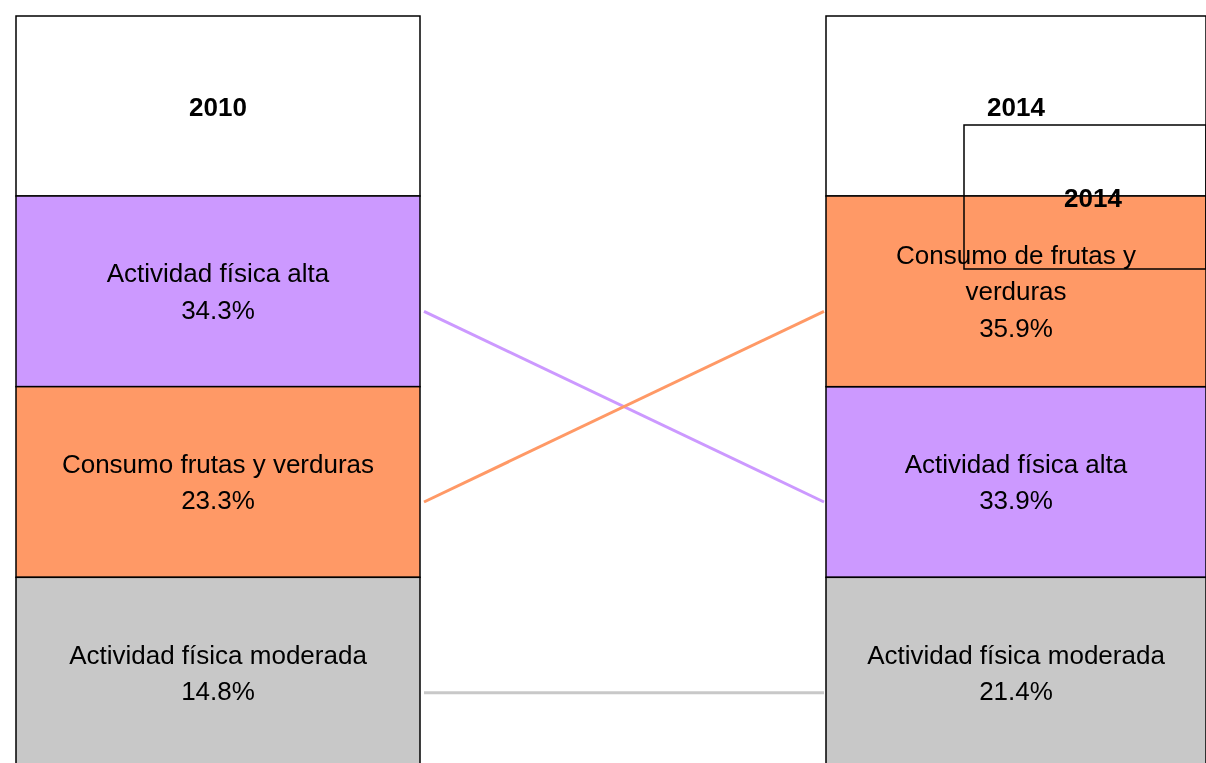 The image size is (1206, 763). I want to click on data-label: Actividad física moderada 14.8%, so click(218, 672).